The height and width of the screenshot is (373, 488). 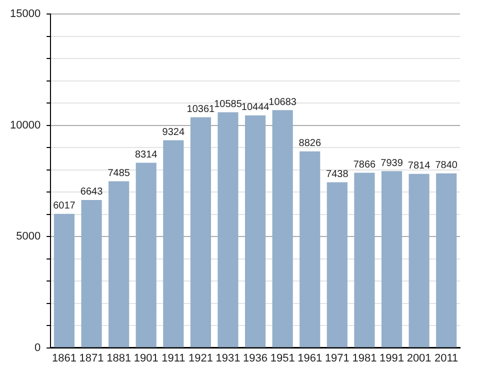 I want to click on data-label: 8314, so click(x=146, y=155).